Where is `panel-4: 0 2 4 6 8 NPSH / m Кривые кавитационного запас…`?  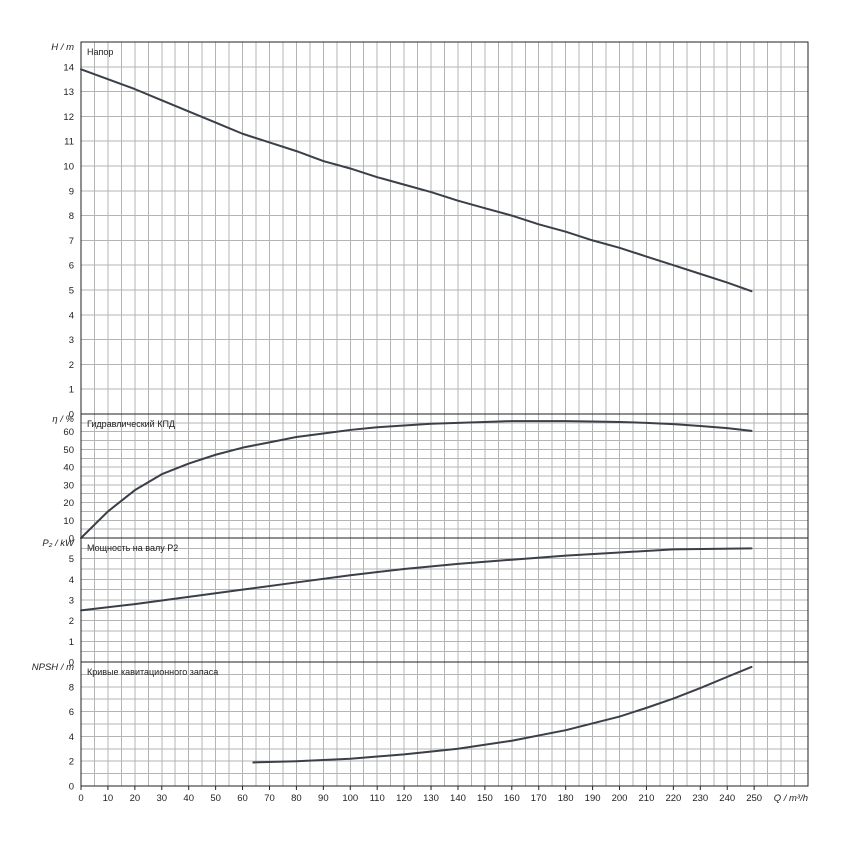 panel-4: 0 2 4 6 8 NPSH / m Кривые кавитационного запас… is located at coordinates (420, 727).